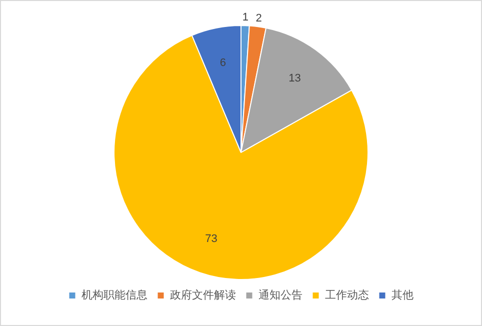 The image size is (482, 326). I want to click on data-label: 1, so click(245, 18).